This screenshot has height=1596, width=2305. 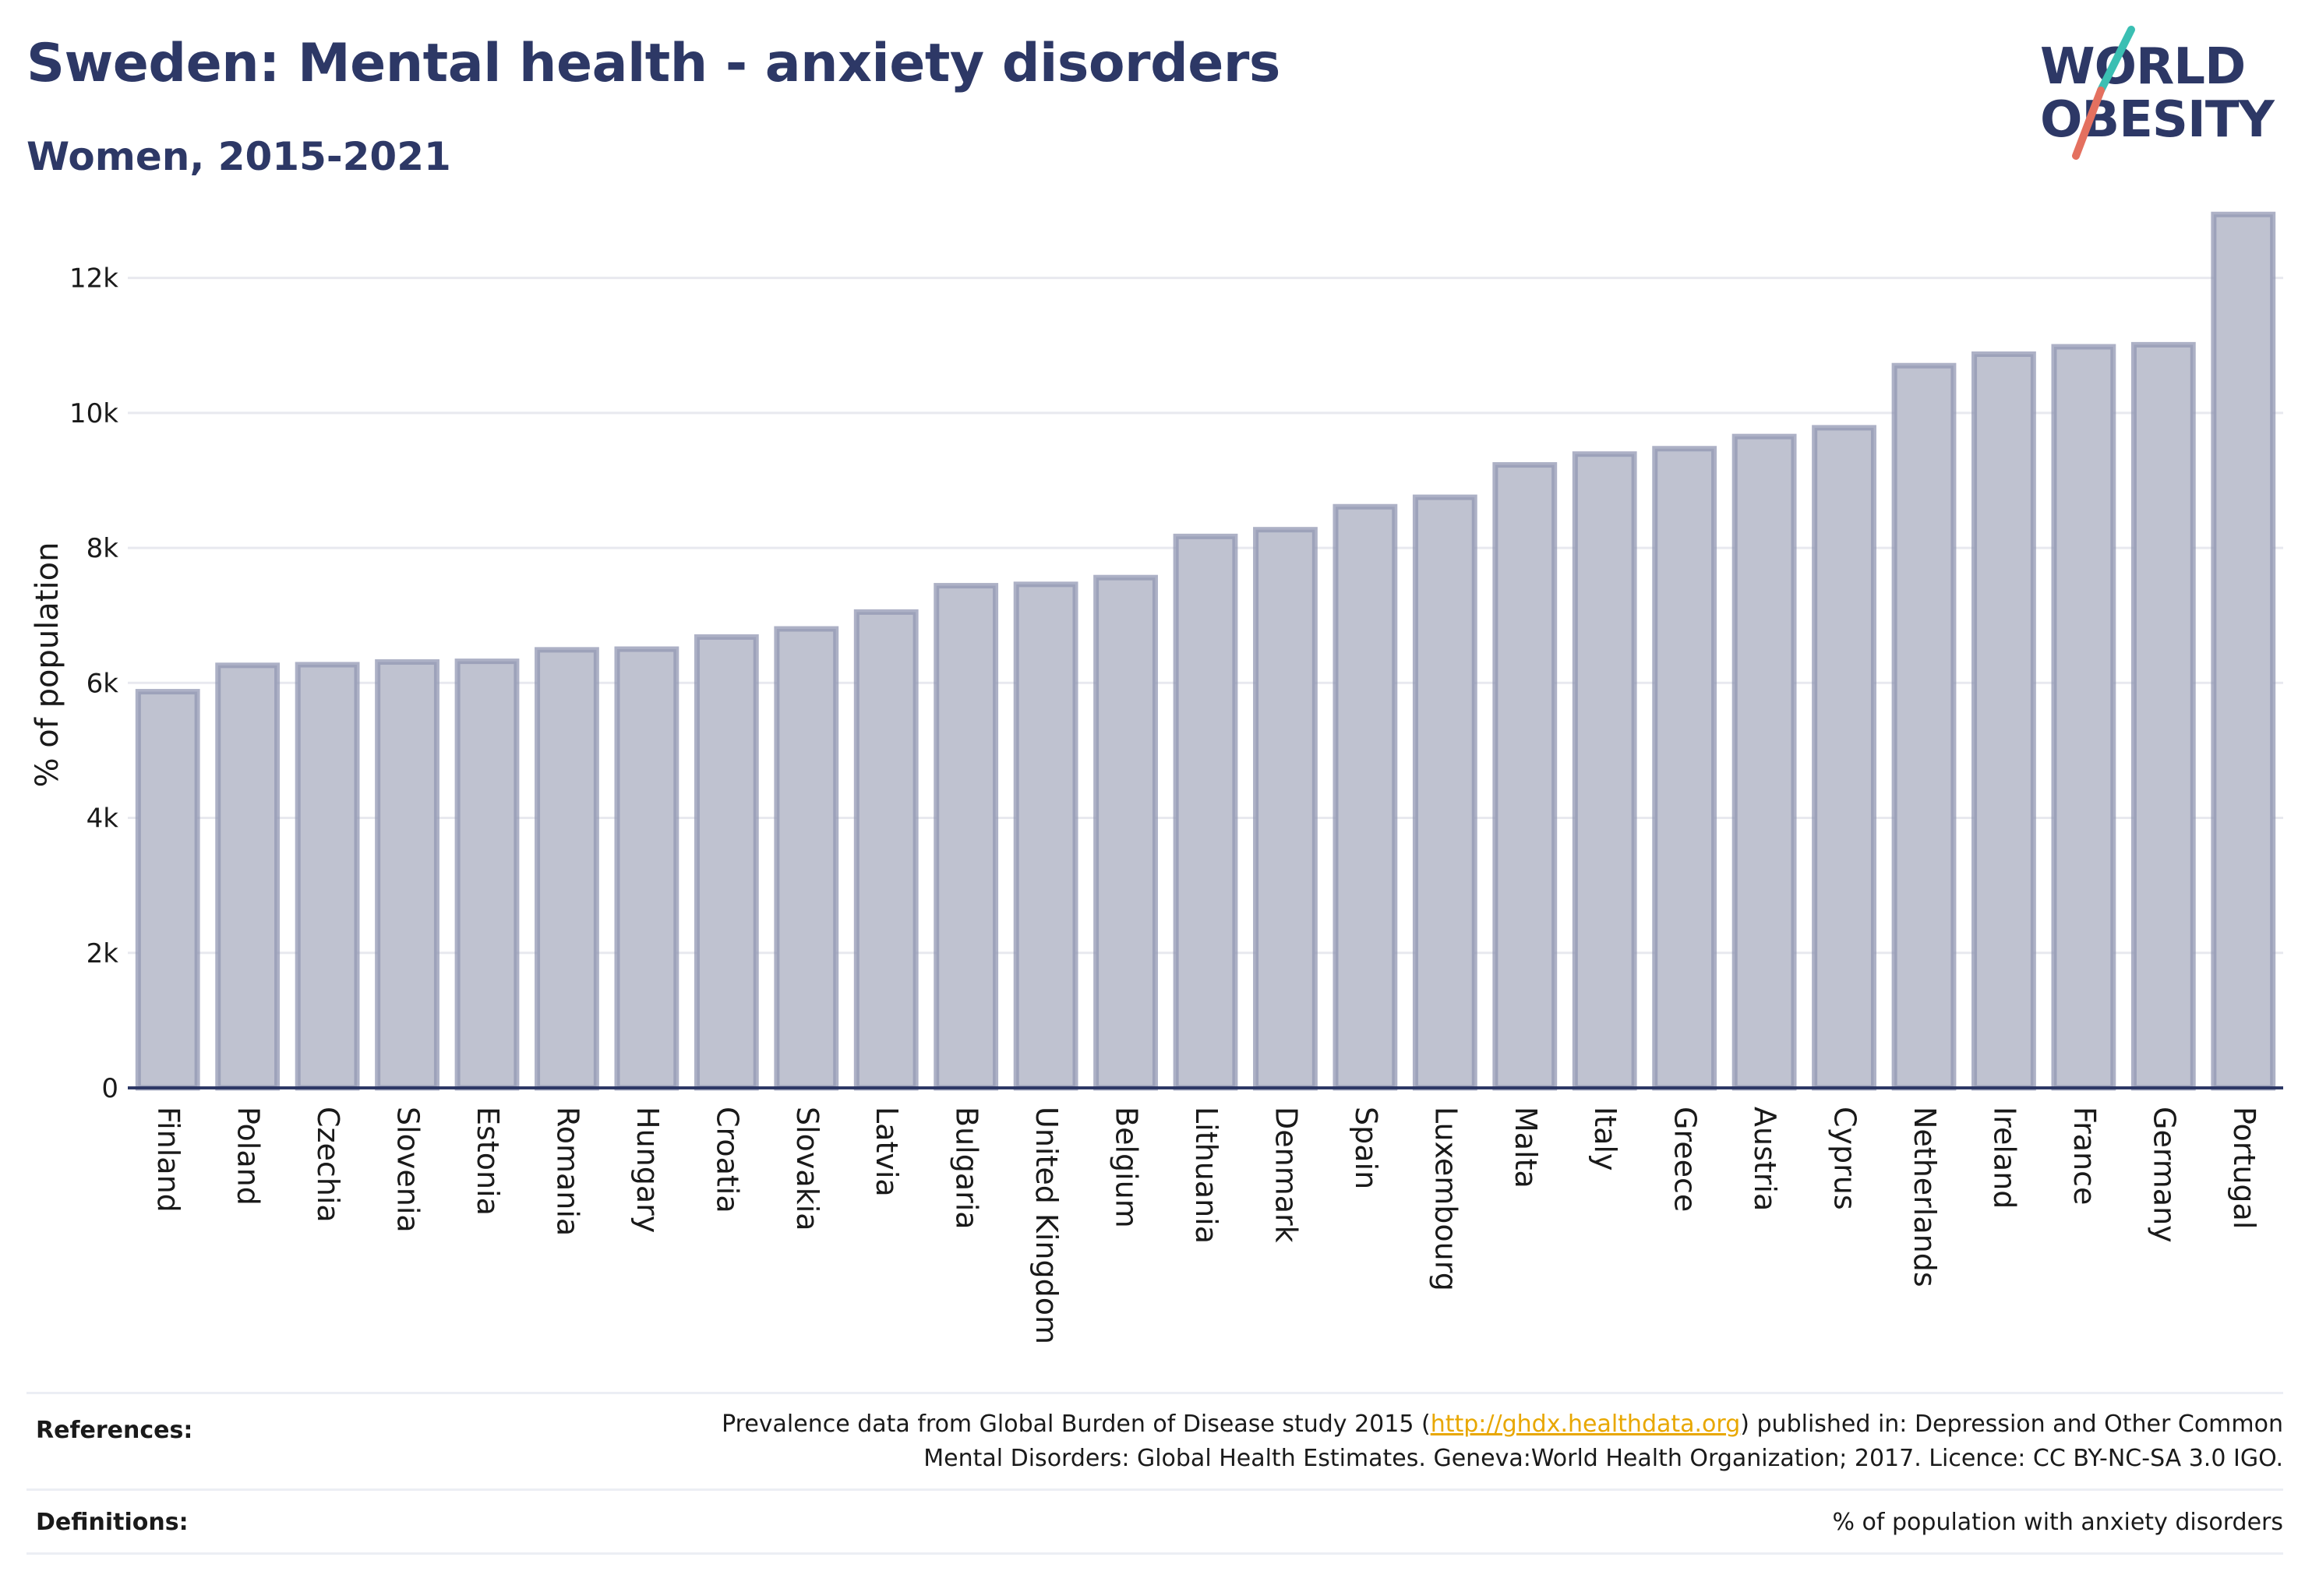 I want to click on x-tick-label: Croatia, so click(x=727, y=1160).